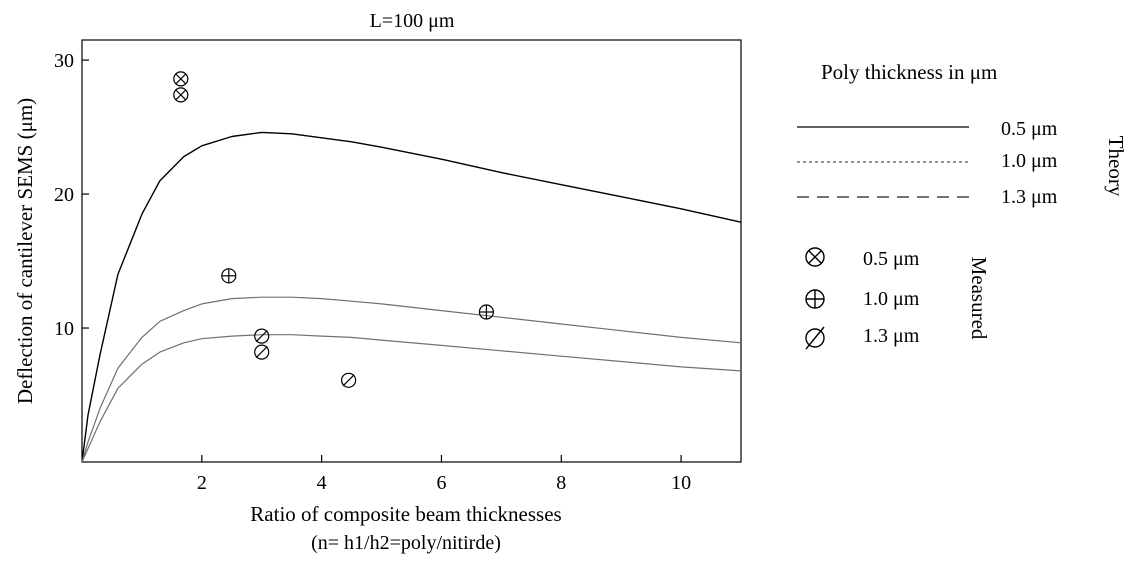 The image size is (1135, 562). Describe the element at coordinates (64, 61) in the screenshot. I see `y-tick-label: 30` at that location.